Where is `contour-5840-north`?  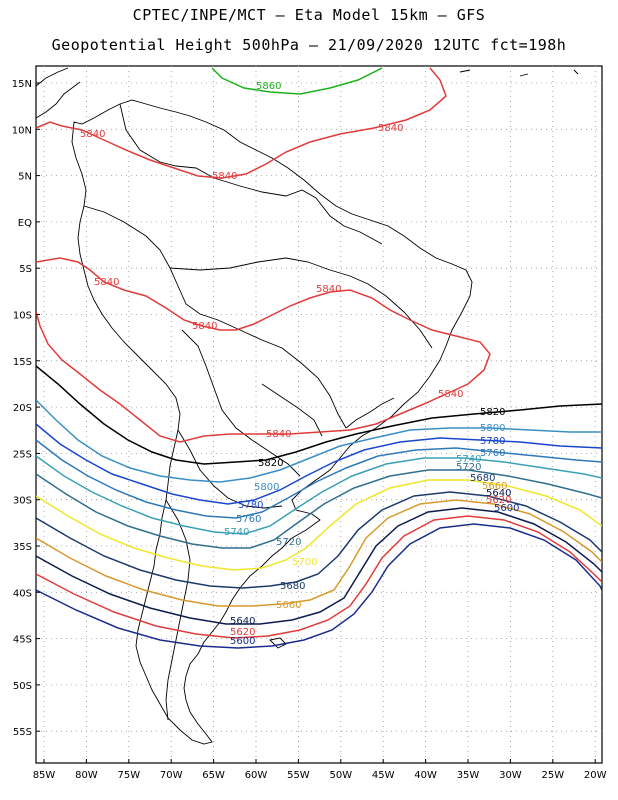 contour-5840-north is located at coordinates (241, 123).